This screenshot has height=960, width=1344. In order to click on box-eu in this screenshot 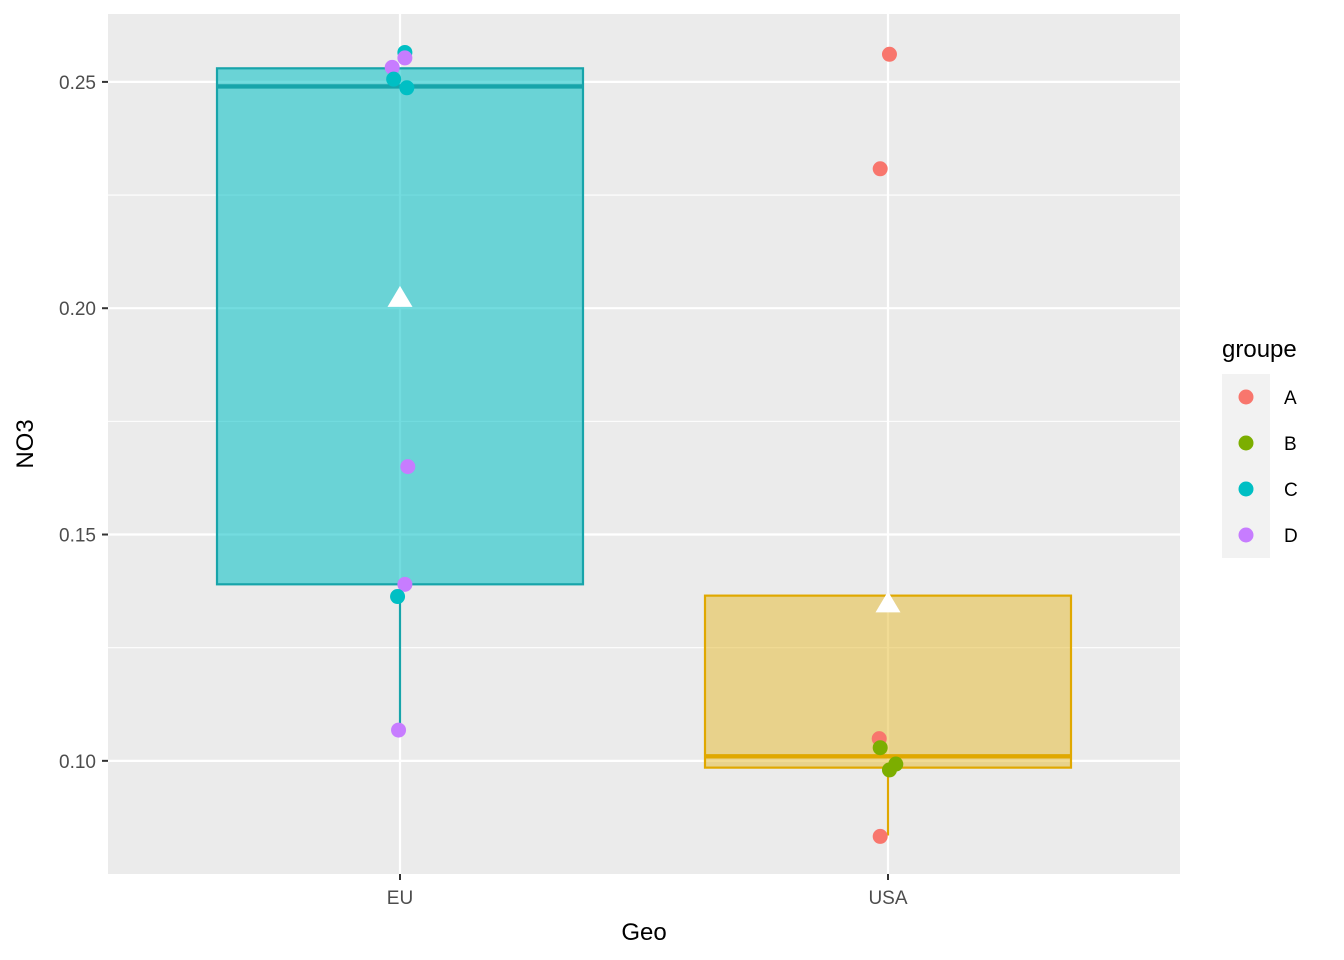, I will do `click(400, 326)`.